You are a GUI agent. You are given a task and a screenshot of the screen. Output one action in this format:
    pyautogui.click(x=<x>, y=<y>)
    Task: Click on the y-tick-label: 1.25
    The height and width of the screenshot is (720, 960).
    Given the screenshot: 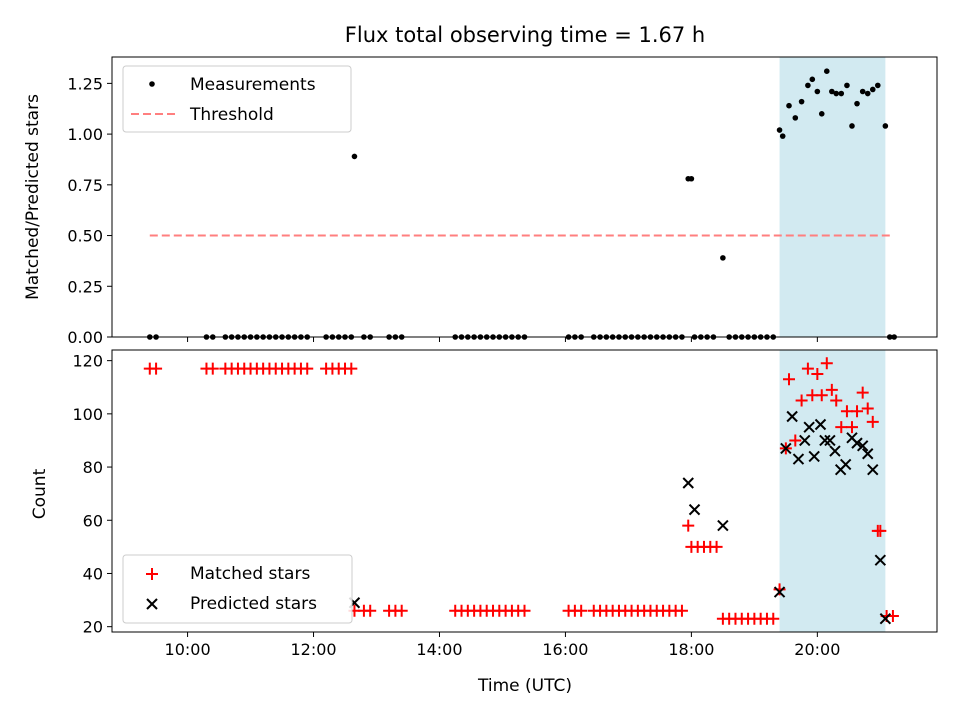 What is the action you would take?
    pyautogui.click(x=85, y=83)
    